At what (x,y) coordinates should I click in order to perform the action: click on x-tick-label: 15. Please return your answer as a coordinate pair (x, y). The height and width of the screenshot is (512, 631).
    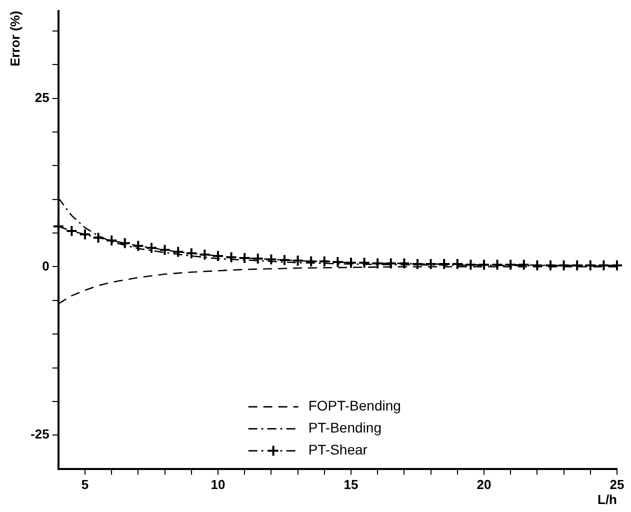
    Looking at the image, I should click on (351, 484).